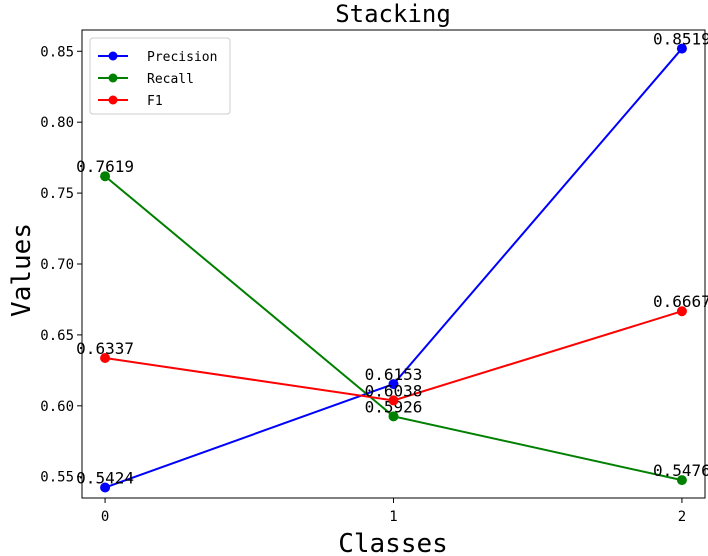  What do you see at coordinates (680, 39) in the screenshot?
I see `data-label-precision: 0.8519` at bounding box center [680, 39].